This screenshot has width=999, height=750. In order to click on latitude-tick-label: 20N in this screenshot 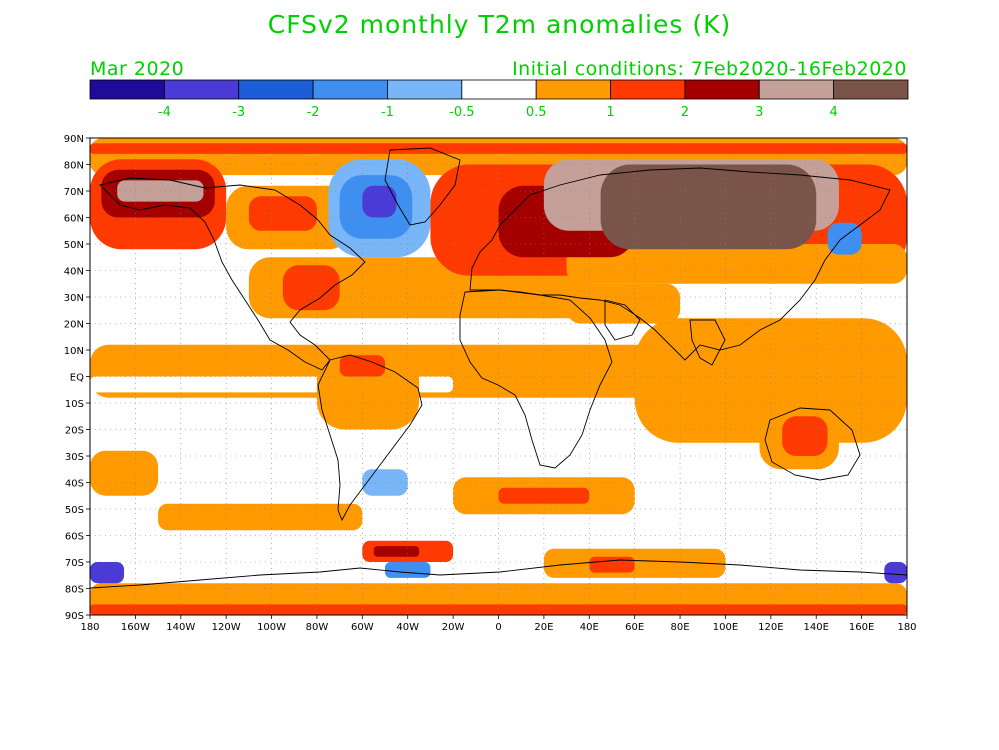, I will do `click(74, 325)`.